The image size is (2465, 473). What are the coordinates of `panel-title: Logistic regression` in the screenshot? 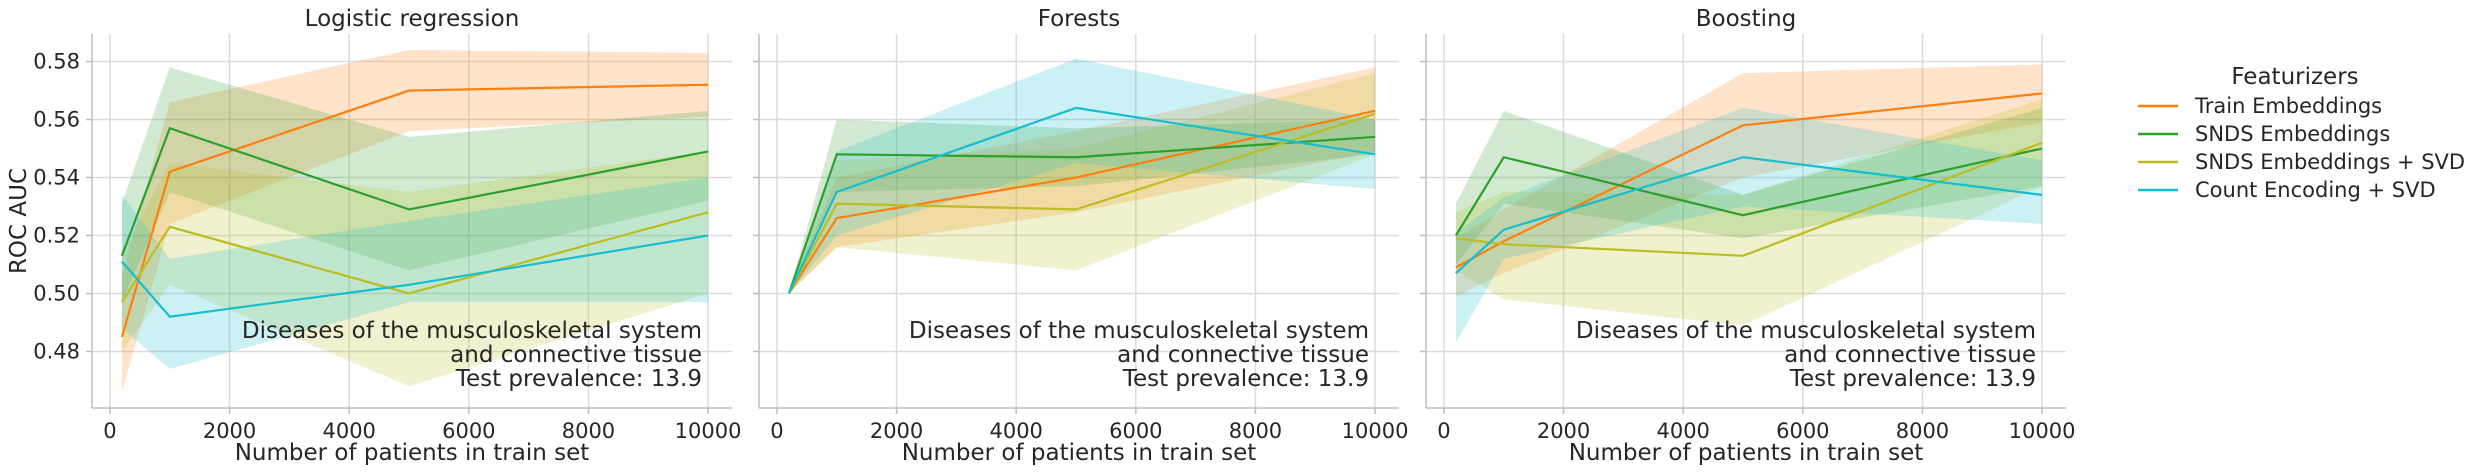 It's located at (412, 19).